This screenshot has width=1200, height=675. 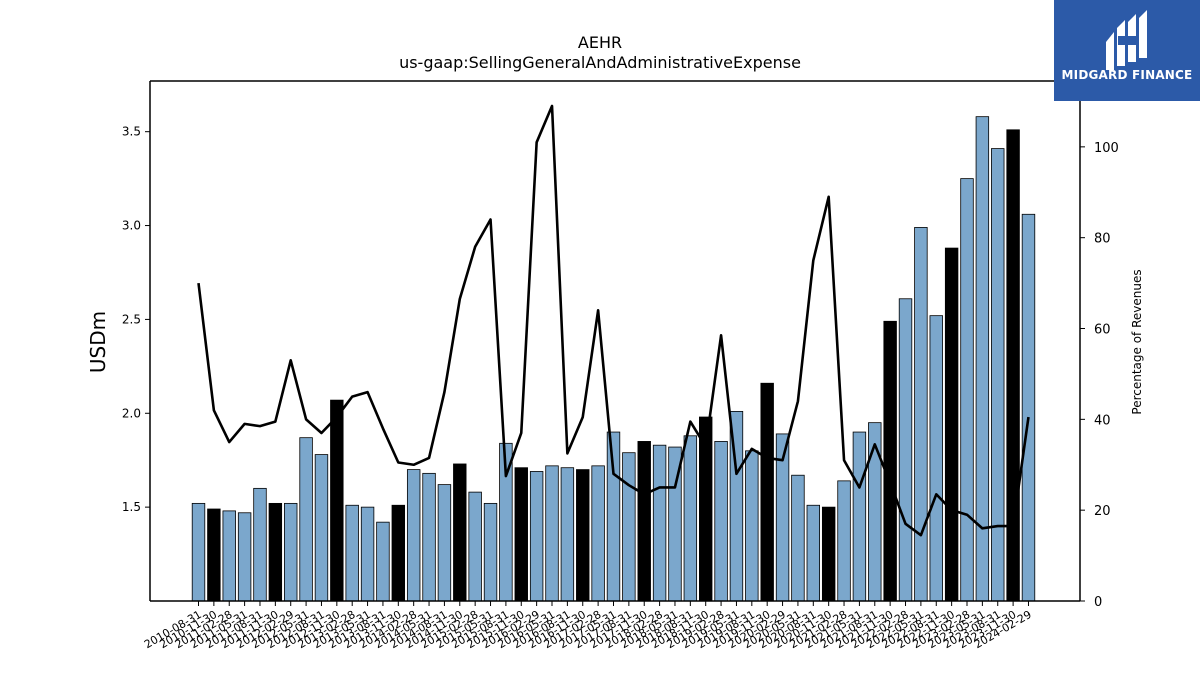 What do you see at coordinates (600, 42) in the screenshot?
I see `chart-title: AEHR` at bounding box center [600, 42].